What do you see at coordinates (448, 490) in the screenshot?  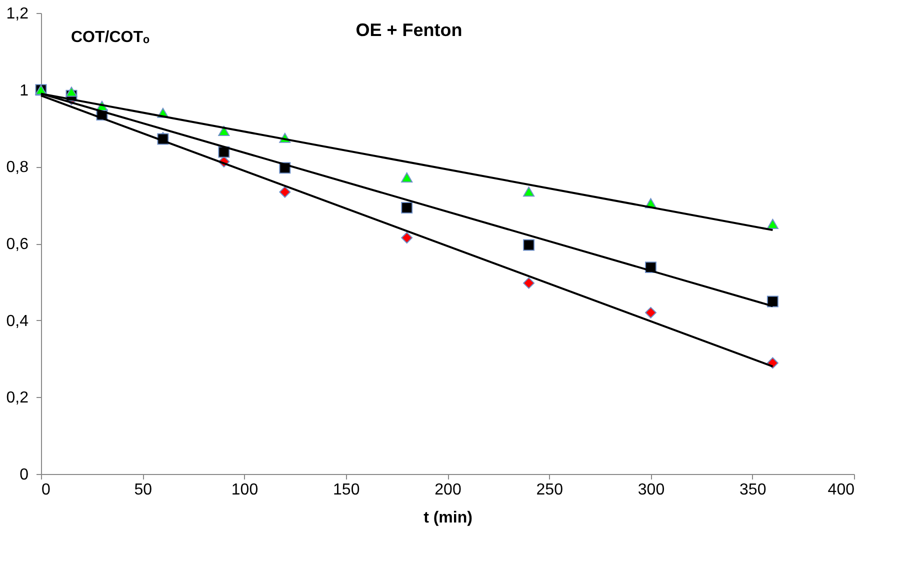 I see `x-tick-label: 200` at bounding box center [448, 490].